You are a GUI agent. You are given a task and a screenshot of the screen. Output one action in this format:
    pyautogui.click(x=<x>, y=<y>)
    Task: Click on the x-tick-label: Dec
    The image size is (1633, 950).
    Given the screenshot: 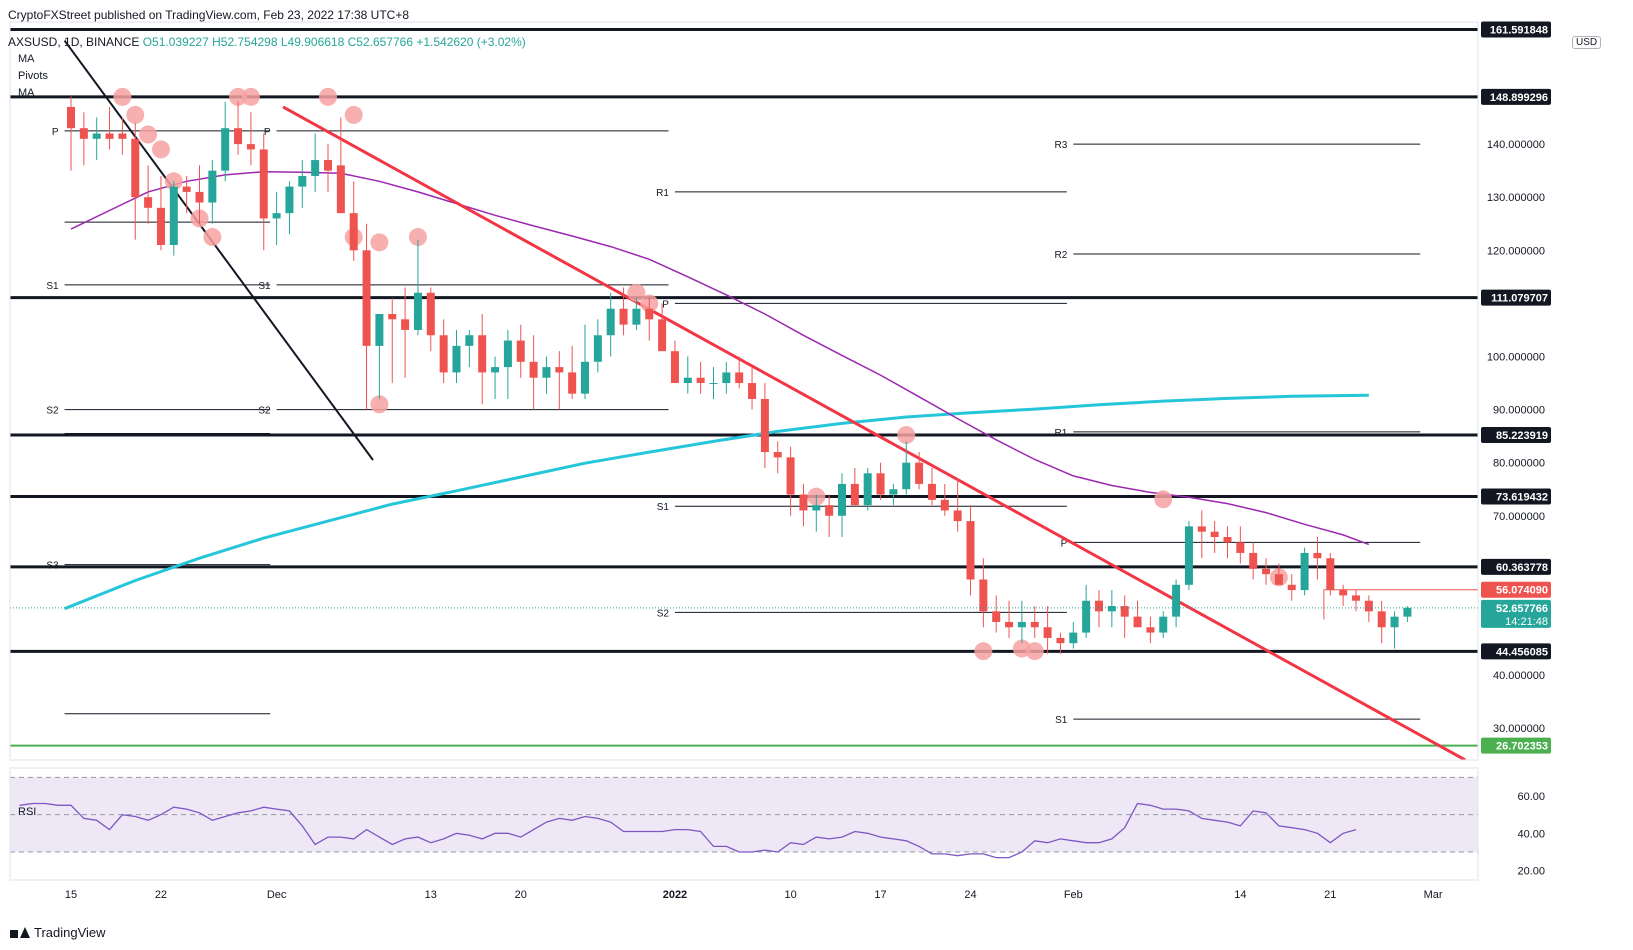 What is the action you would take?
    pyautogui.click(x=277, y=895)
    